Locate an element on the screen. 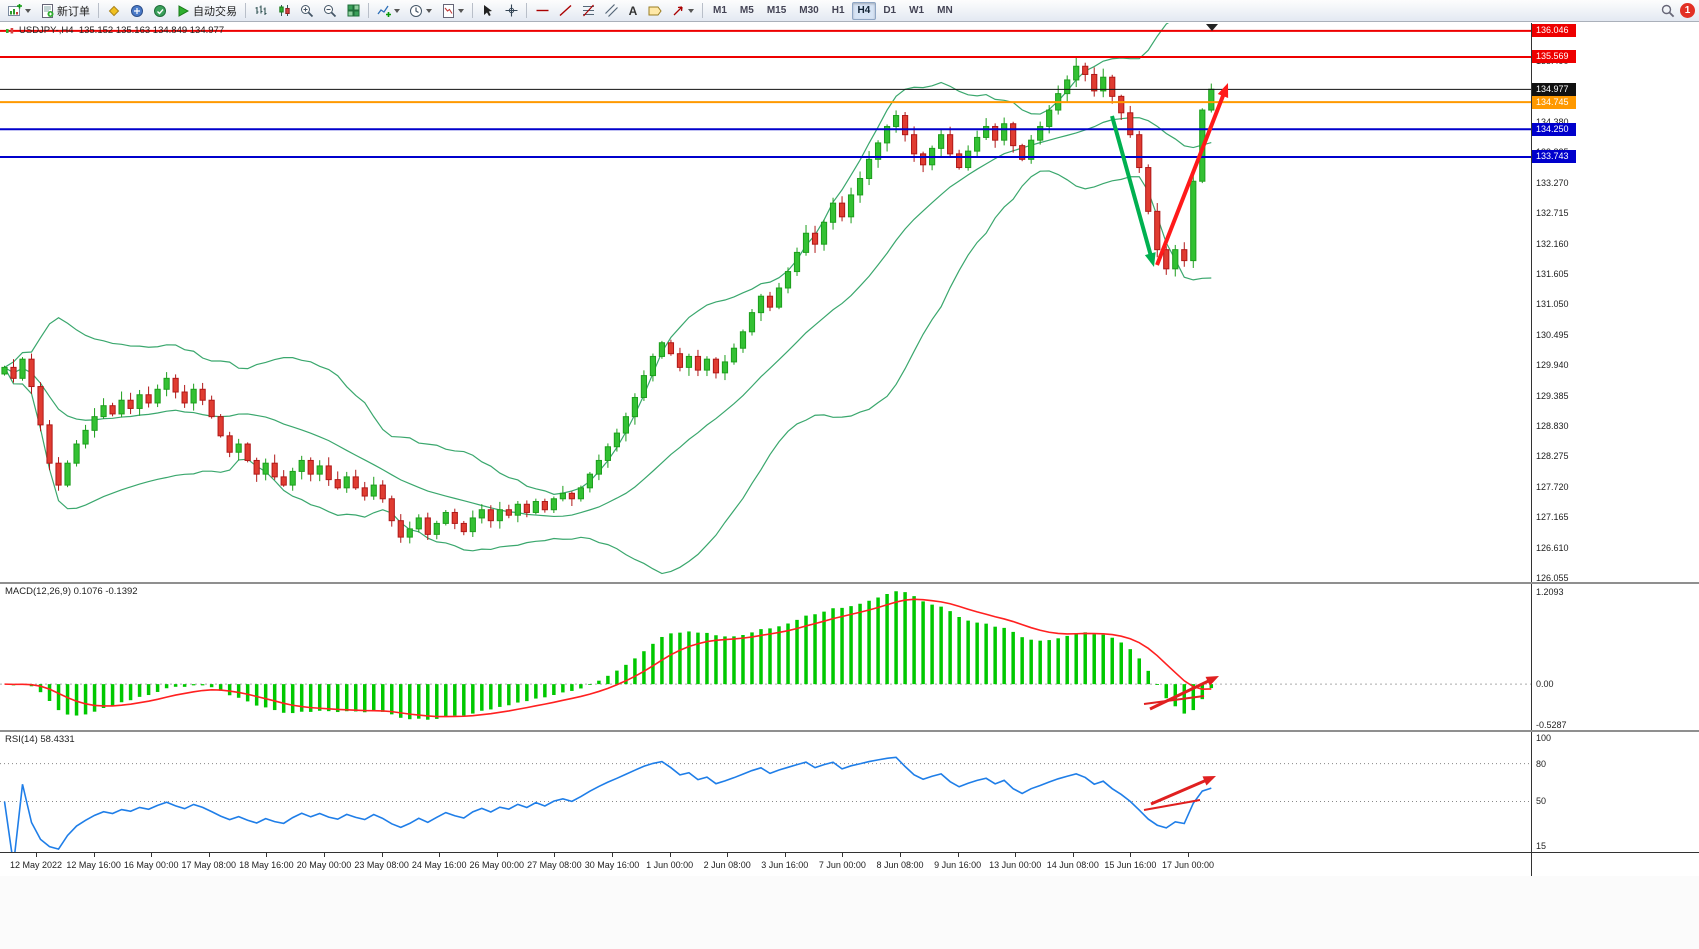  macd-label: MACD(12,26,9) 0.1076 -0.1392 is located at coordinates (71, 591).